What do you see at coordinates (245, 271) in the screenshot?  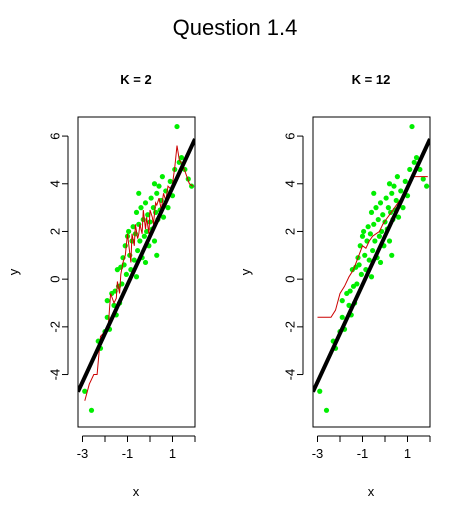 I see `panel-k12-ylabel: y` at bounding box center [245, 271].